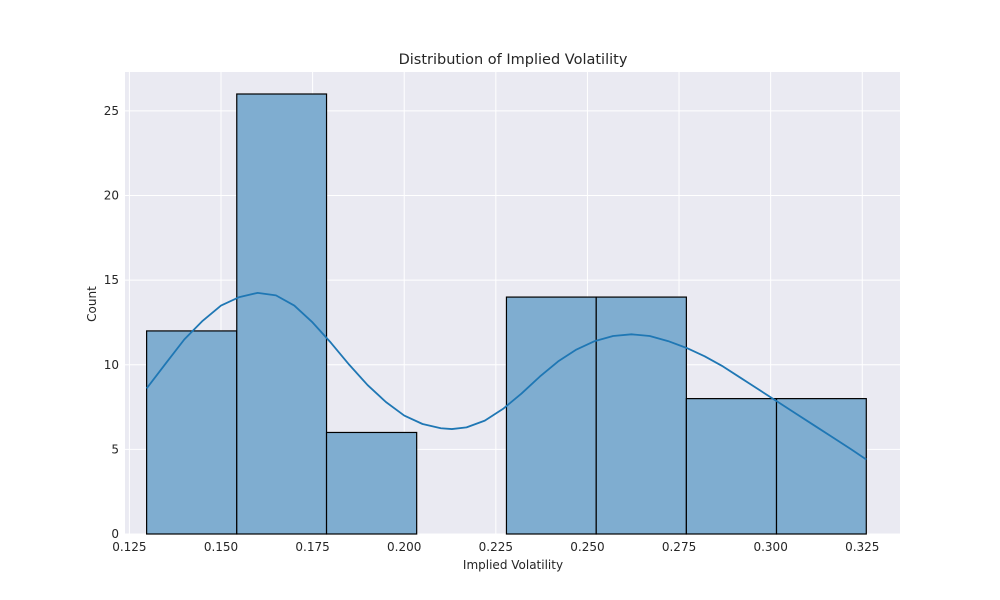 Image resolution: width=1000 pixels, height=600 pixels. I want to click on x-tick-label: 0.200, so click(404, 547).